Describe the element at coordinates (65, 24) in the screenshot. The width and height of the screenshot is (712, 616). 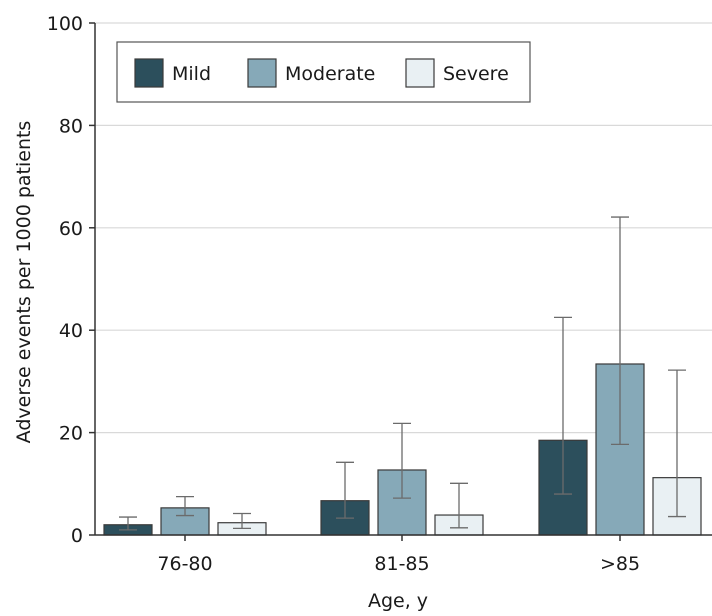
I see `y-tick-label: 100` at that location.